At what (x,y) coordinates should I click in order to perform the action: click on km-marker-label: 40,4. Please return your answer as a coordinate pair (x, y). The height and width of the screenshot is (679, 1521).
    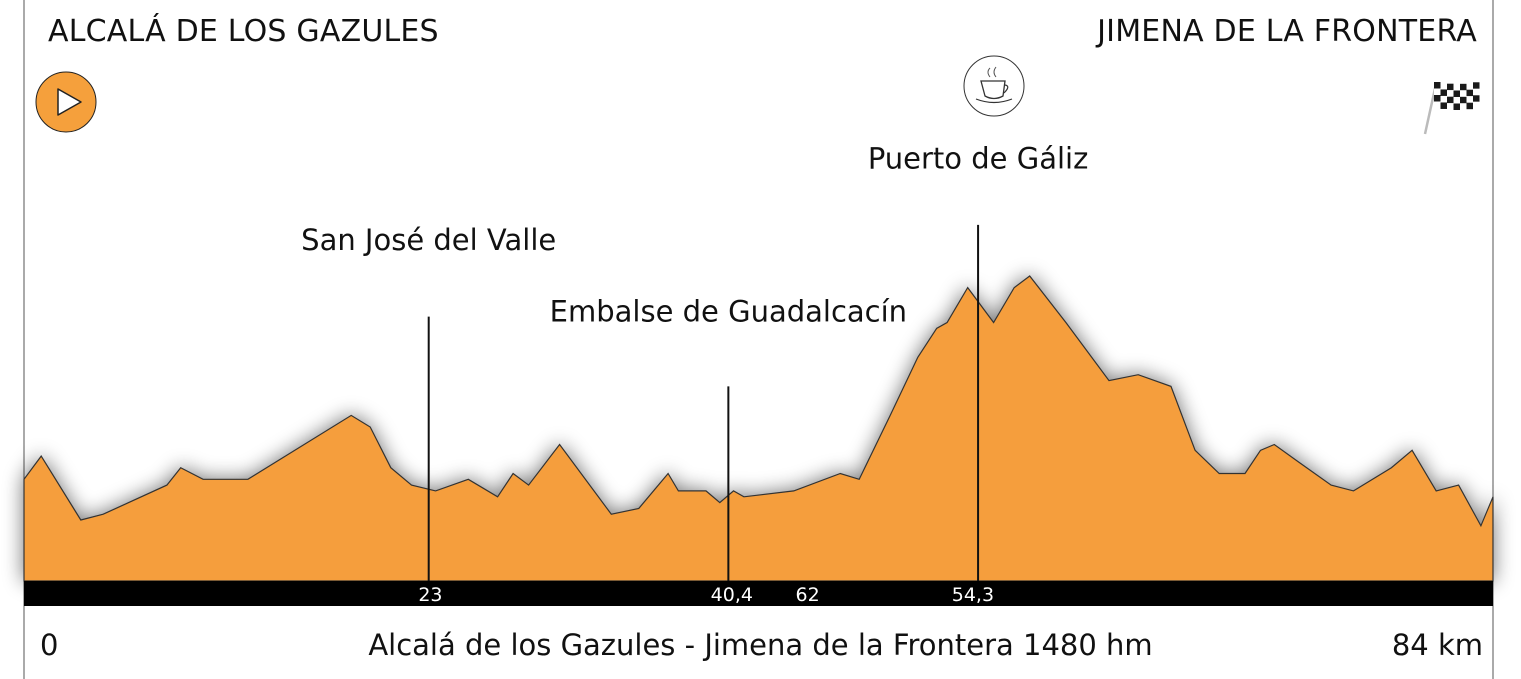
    Looking at the image, I should click on (732, 595).